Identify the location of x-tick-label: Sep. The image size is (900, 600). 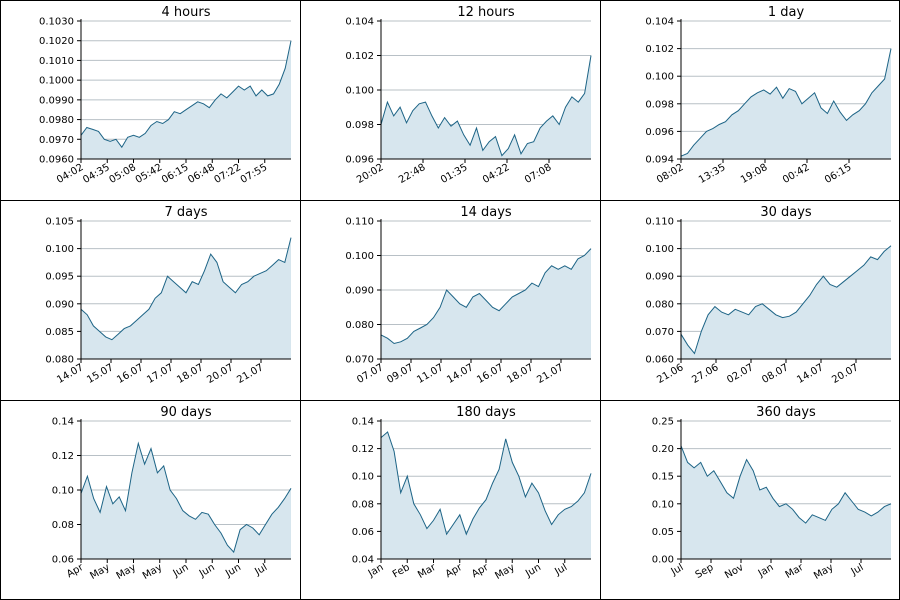
(705, 571).